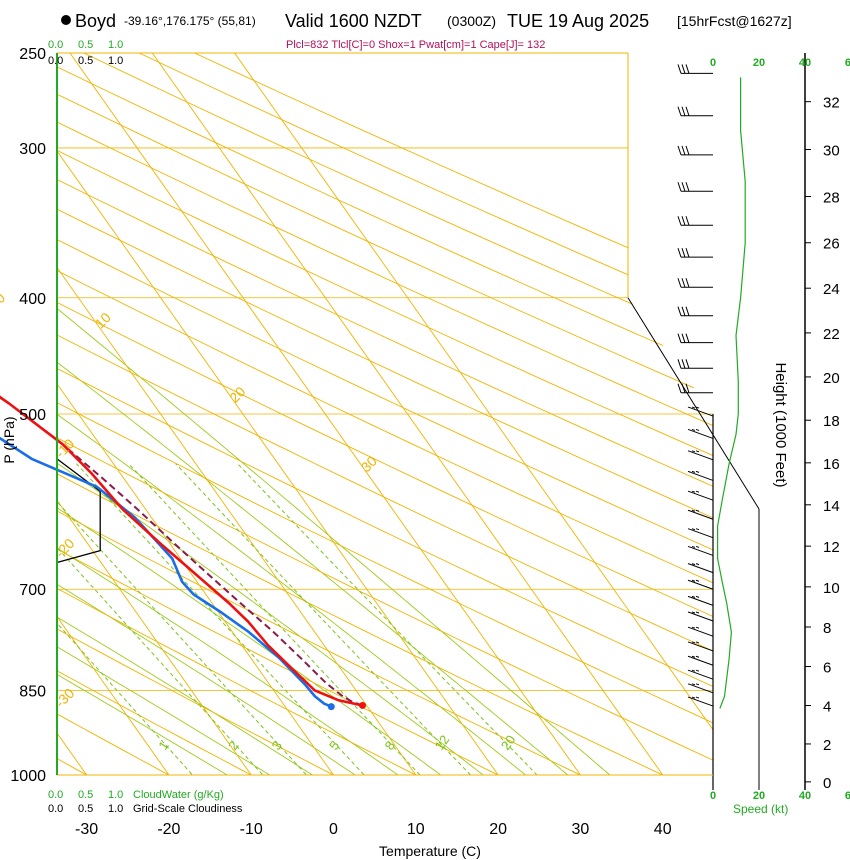 This screenshot has height=860, width=850. What do you see at coordinates (178, 795) in the screenshot?
I see `cloudwater-label: CloudWater (g/Kg)` at bounding box center [178, 795].